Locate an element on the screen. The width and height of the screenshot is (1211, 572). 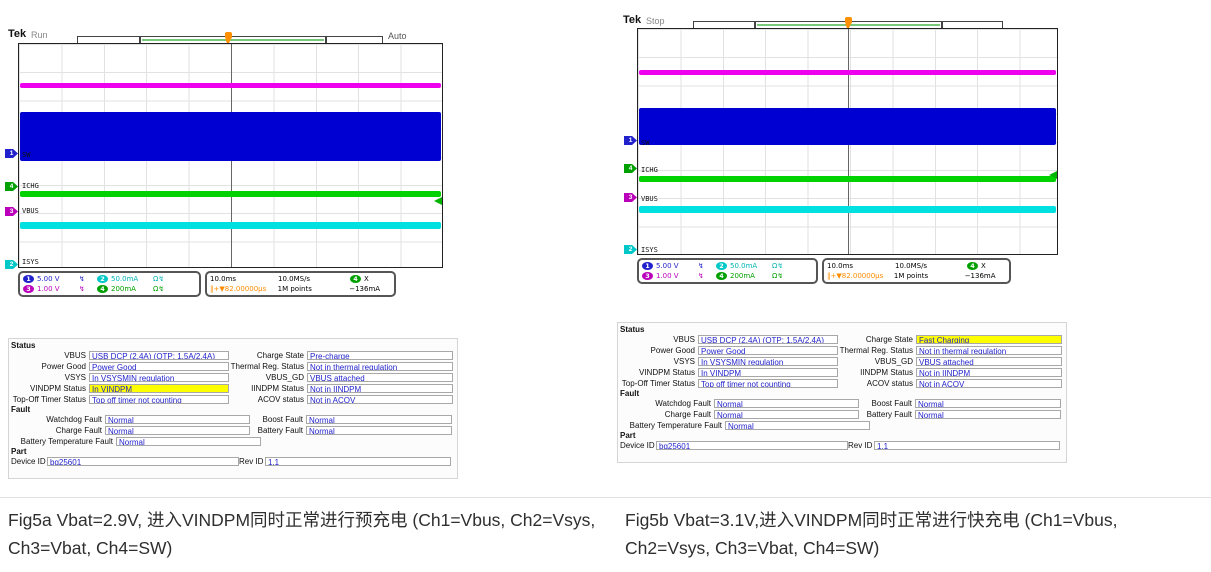
caption-divider is located at coordinates (605, 497).